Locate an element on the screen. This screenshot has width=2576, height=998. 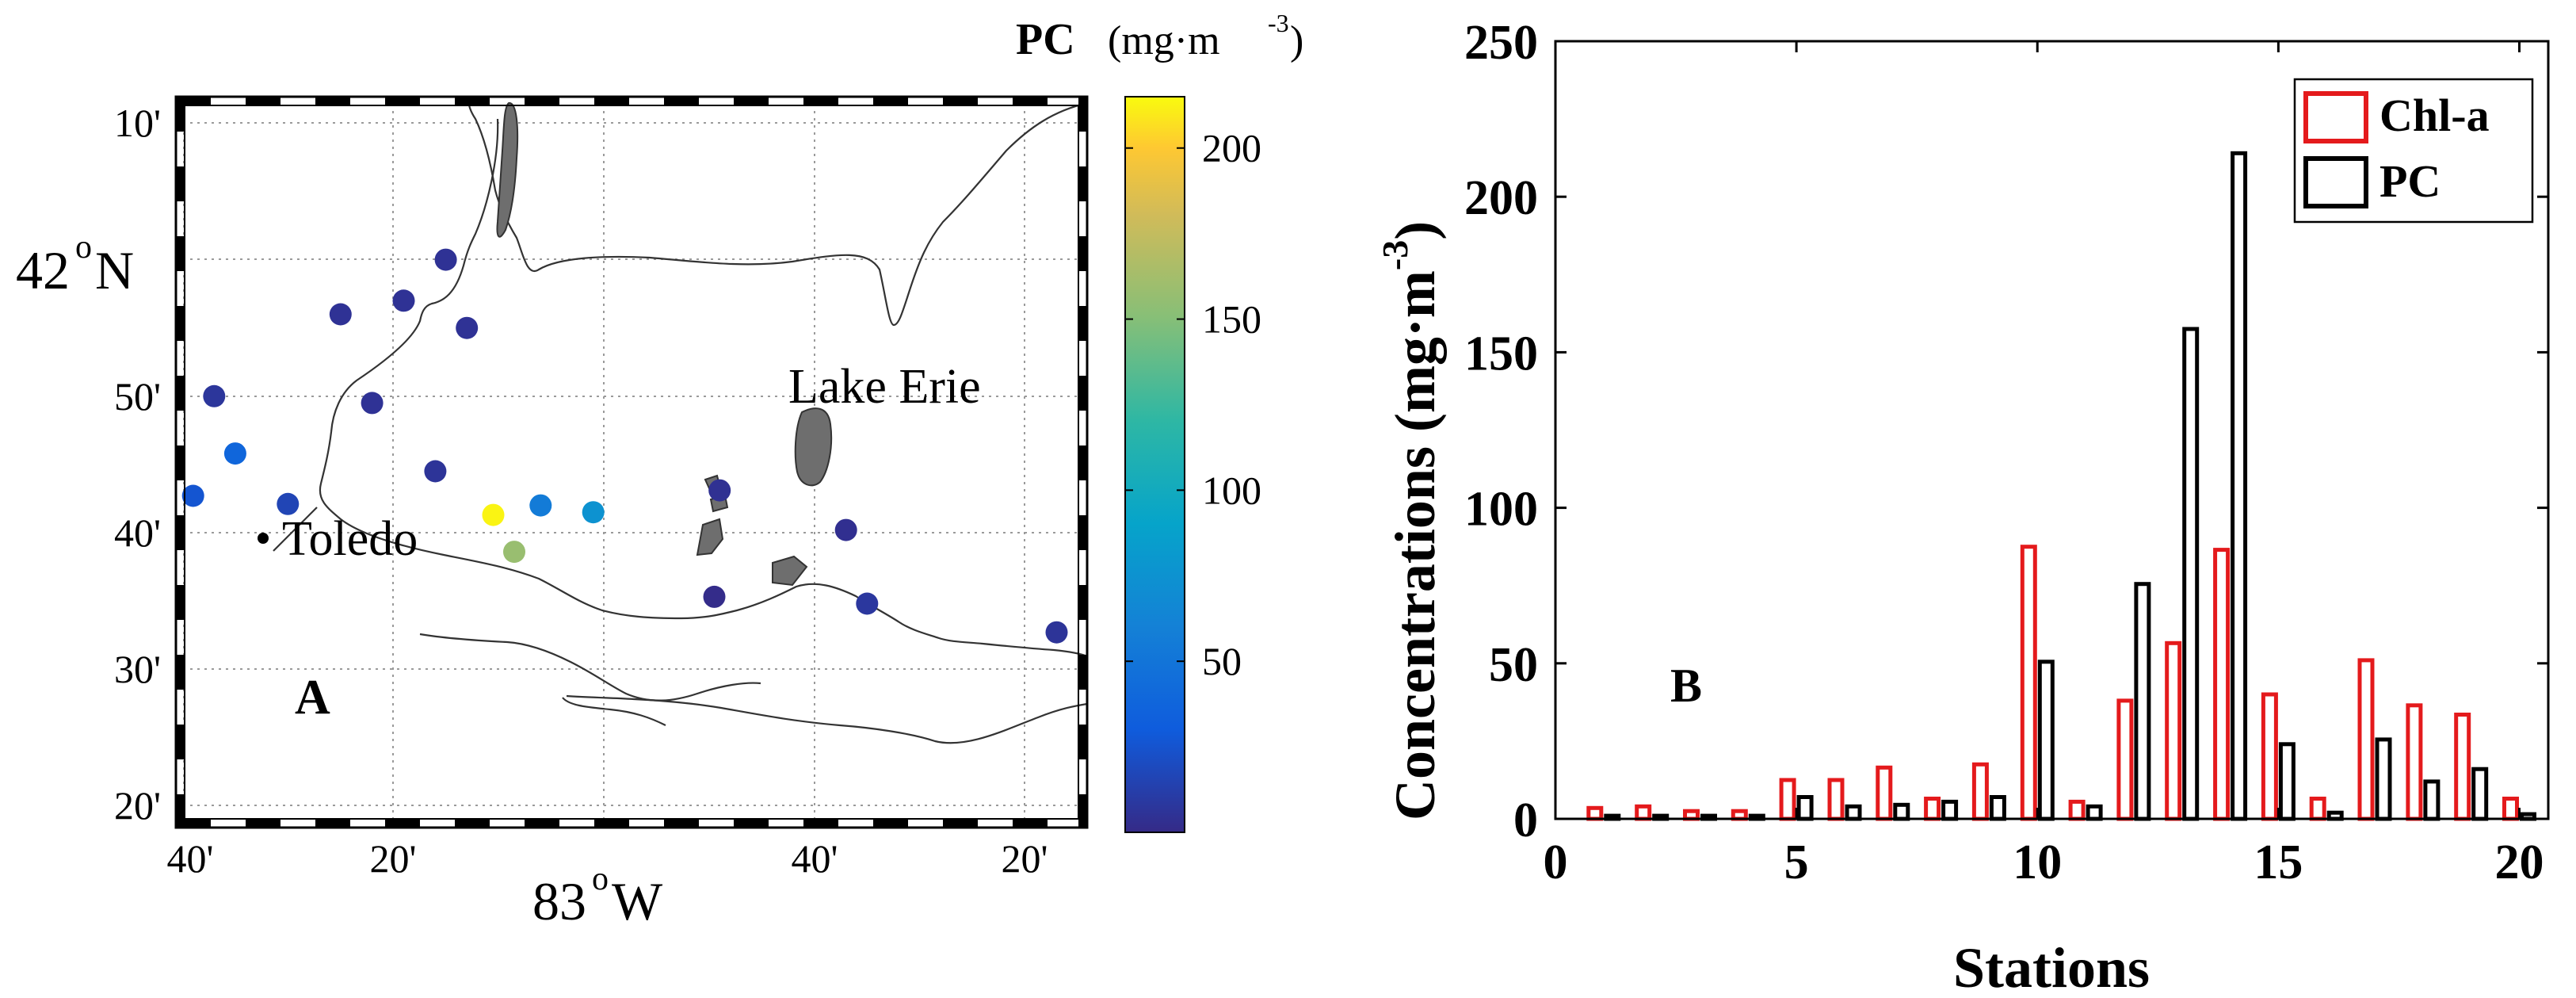
latitude-labels: 10' 50' 40' 30' 20' is located at coordinates (137, 465).